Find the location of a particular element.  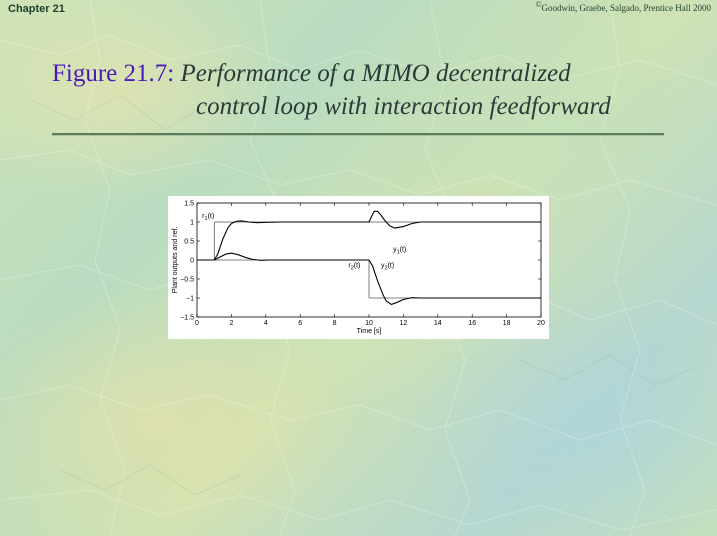

annotation-r2-suffix: (t) is located at coordinates (357, 266).